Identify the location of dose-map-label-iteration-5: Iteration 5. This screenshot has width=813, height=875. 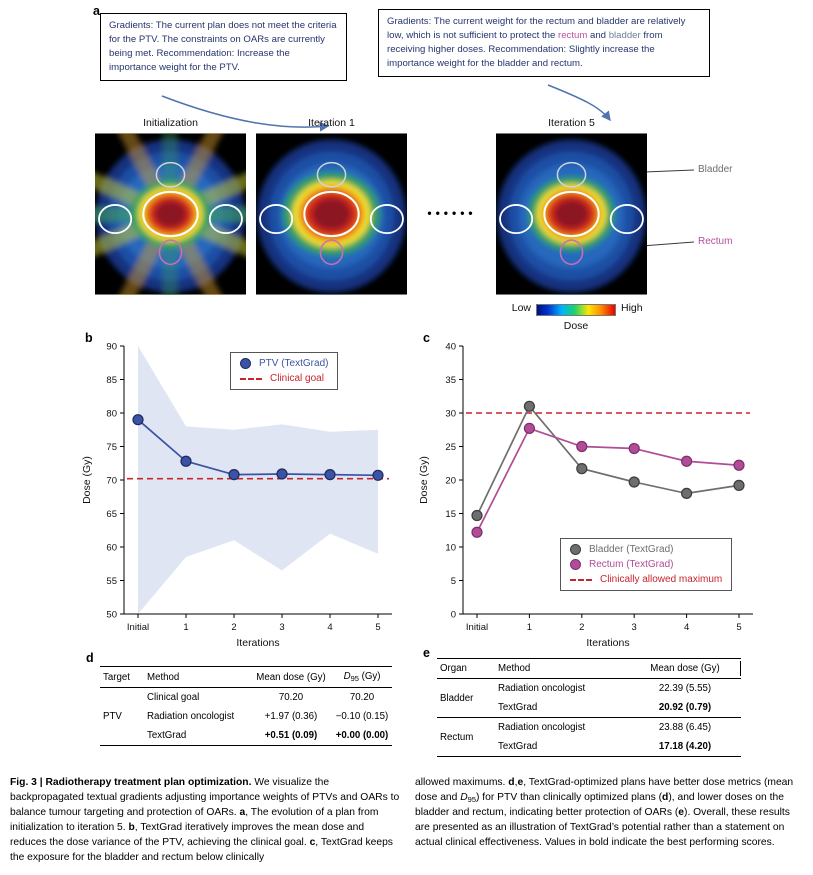
(571, 123).